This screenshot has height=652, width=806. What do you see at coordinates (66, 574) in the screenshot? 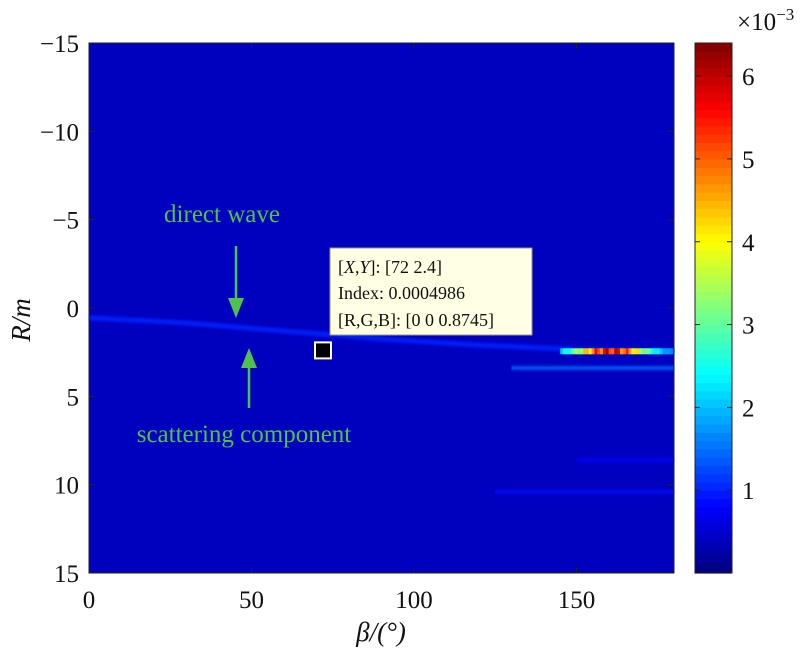
I see `y-tick-label: 15` at bounding box center [66, 574].